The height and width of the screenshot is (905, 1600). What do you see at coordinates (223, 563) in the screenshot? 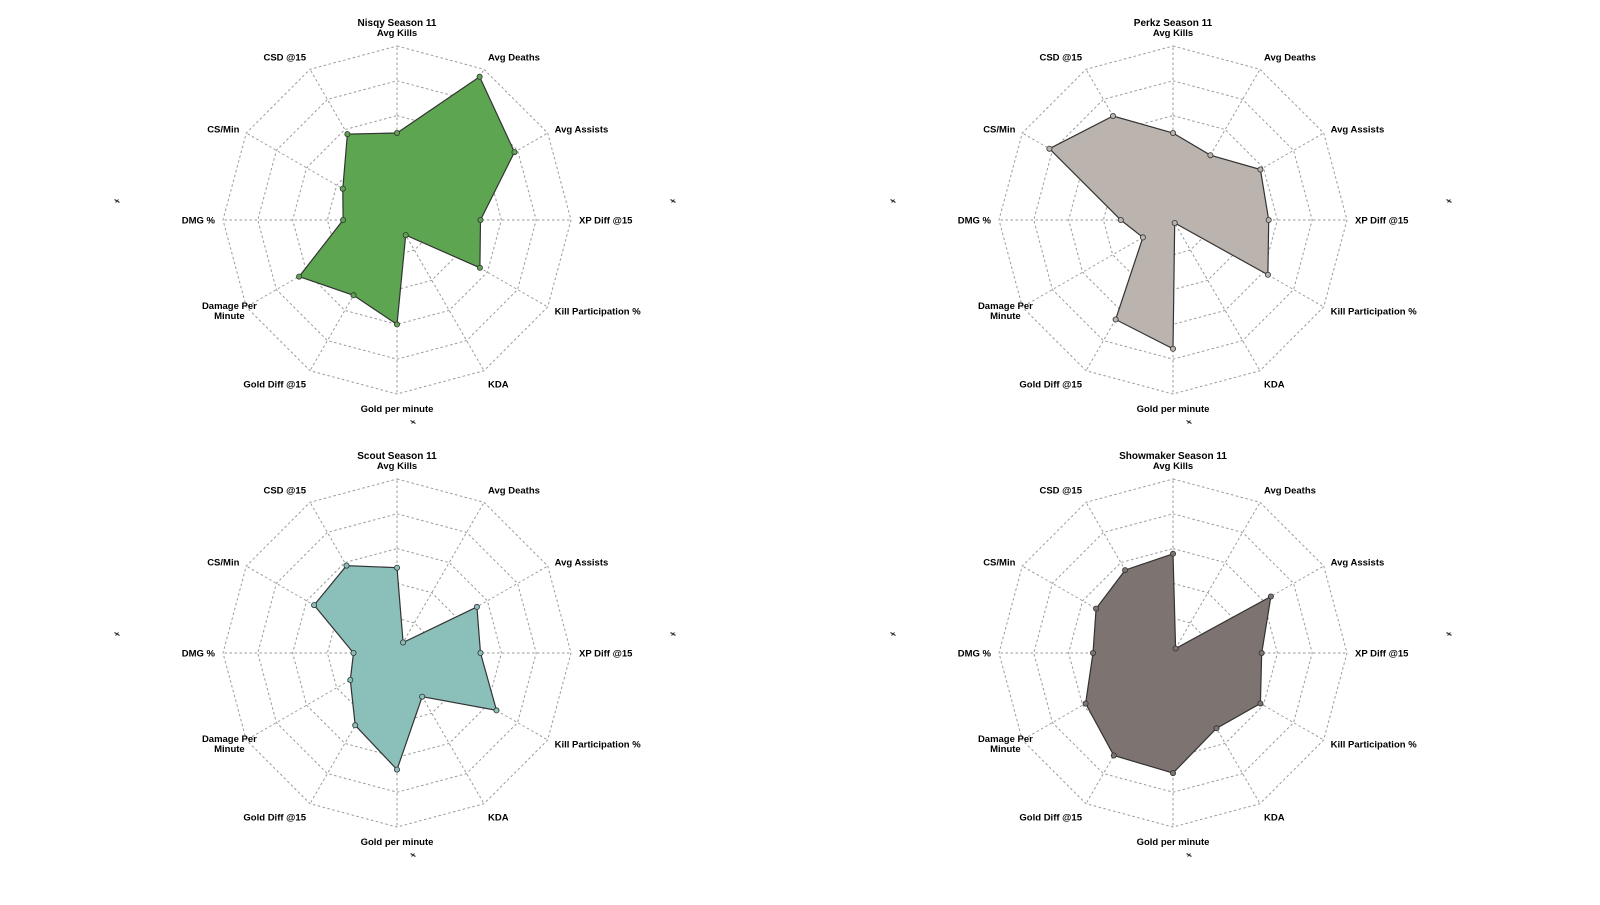
I see `axis-label-cs-min: CS/Min` at bounding box center [223, 563].